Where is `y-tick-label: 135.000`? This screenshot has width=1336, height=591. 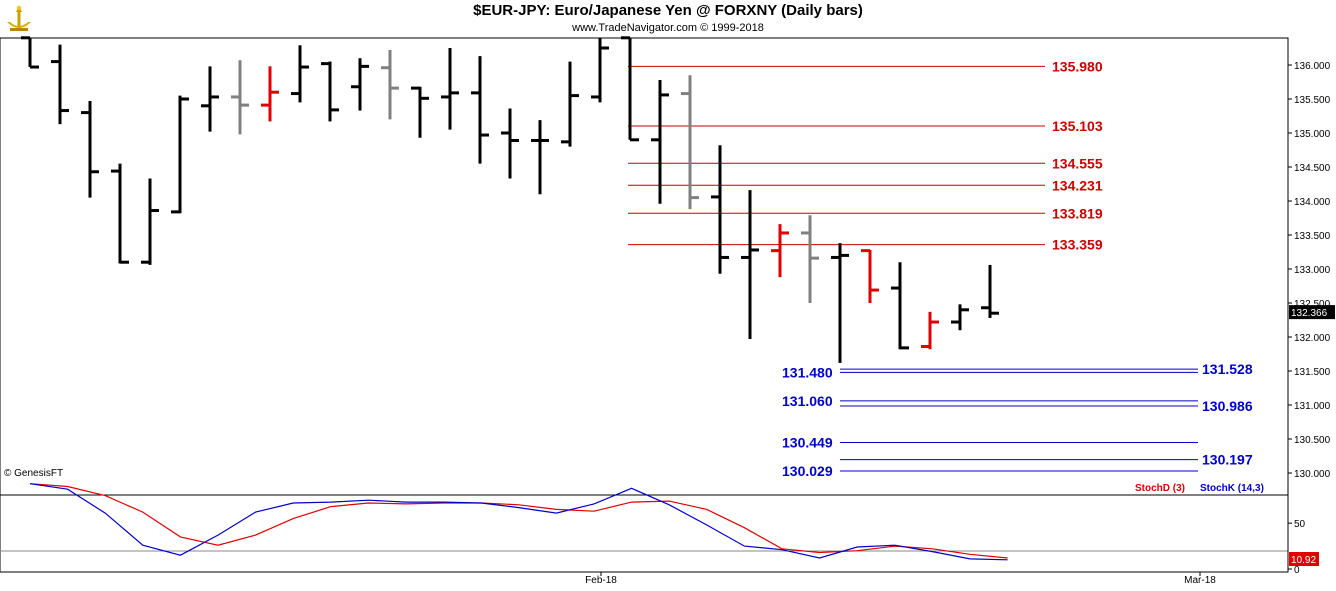 y-tick-label: 135.000 is located at coordinates (1312, 134).